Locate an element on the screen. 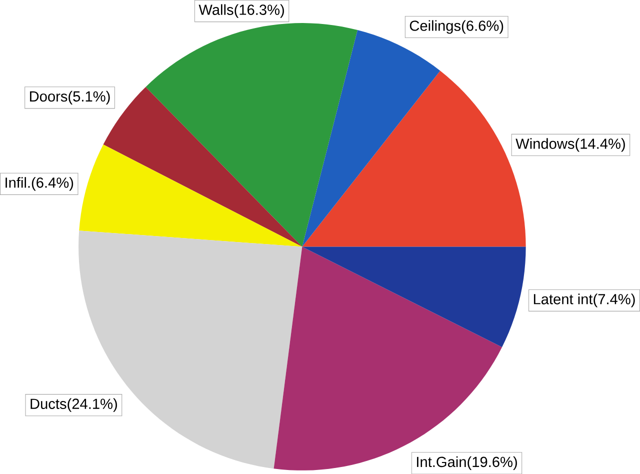 The height and width of the screenshot is (474, 640). slice-label: Doors(5.1%) is located at coordinates (70, 97).